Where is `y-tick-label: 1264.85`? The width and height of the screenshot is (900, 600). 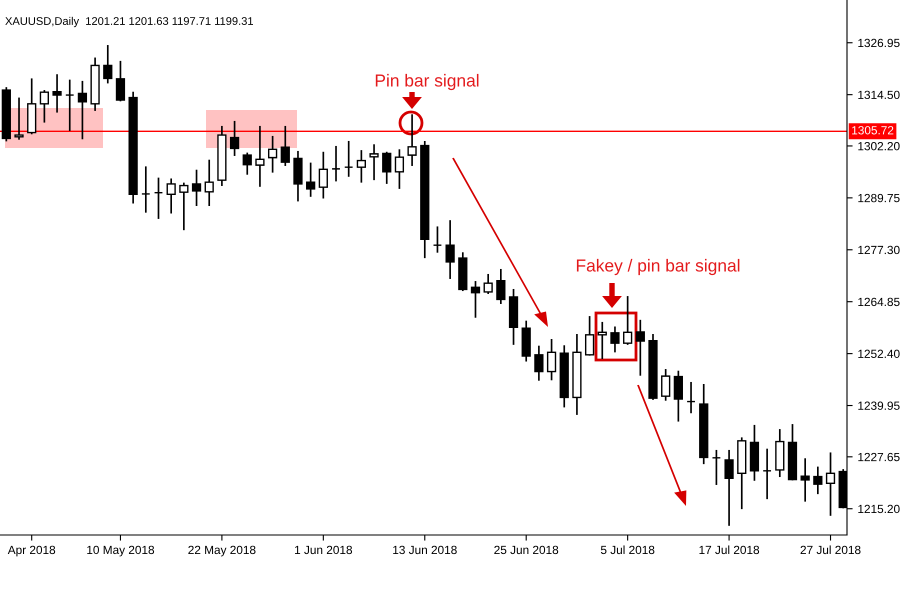 y-tick-label: 1264.85 is located at coordinates (879, 302).